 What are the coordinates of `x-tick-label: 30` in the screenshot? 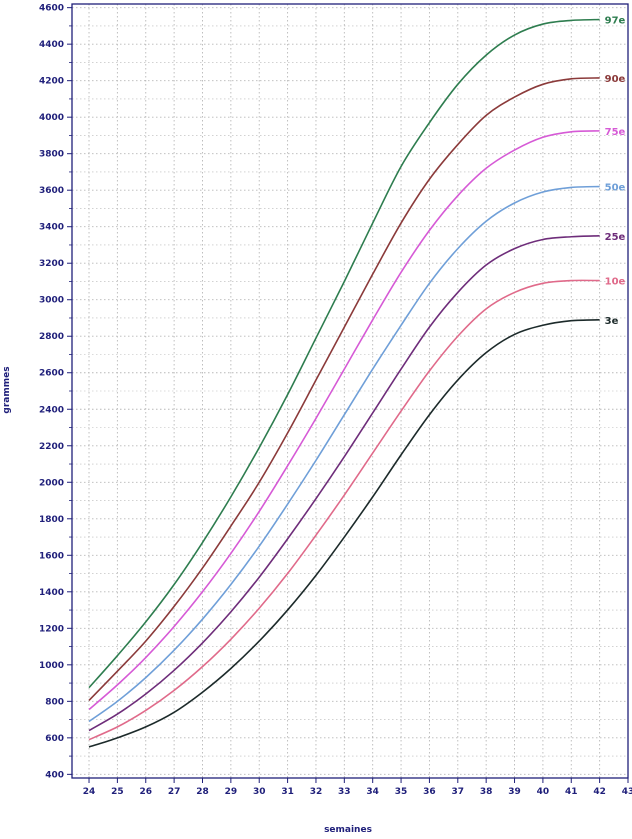 It's located at (259, 792).